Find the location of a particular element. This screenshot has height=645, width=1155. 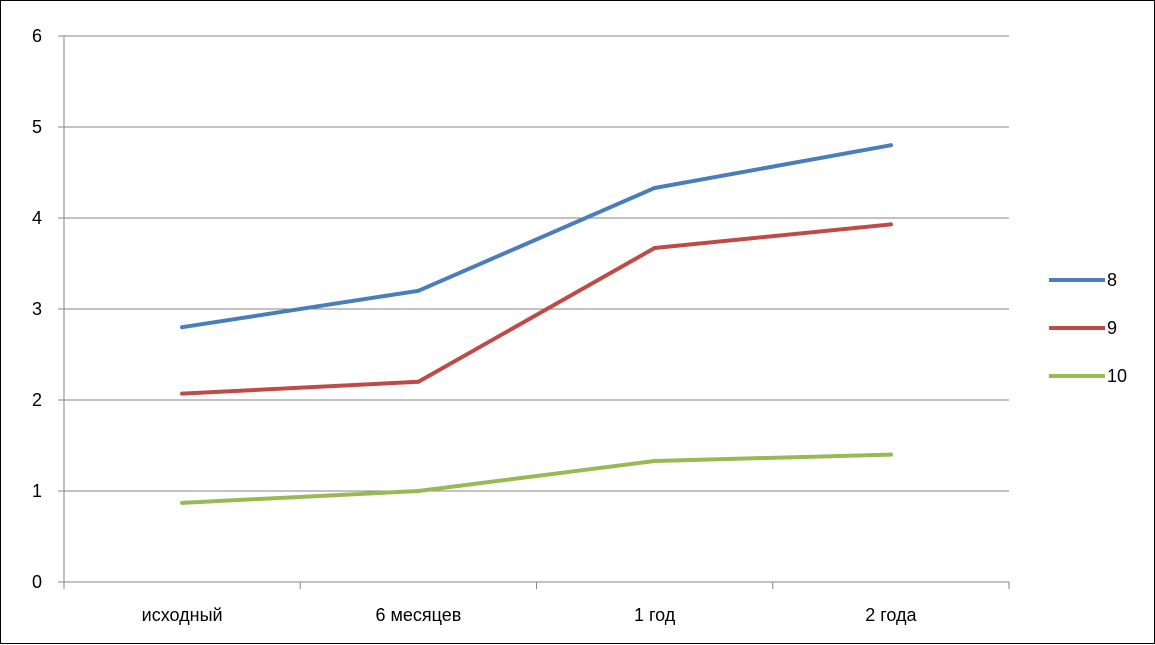

x-tick-label-0: исходный is located at coordinates (182, 615).